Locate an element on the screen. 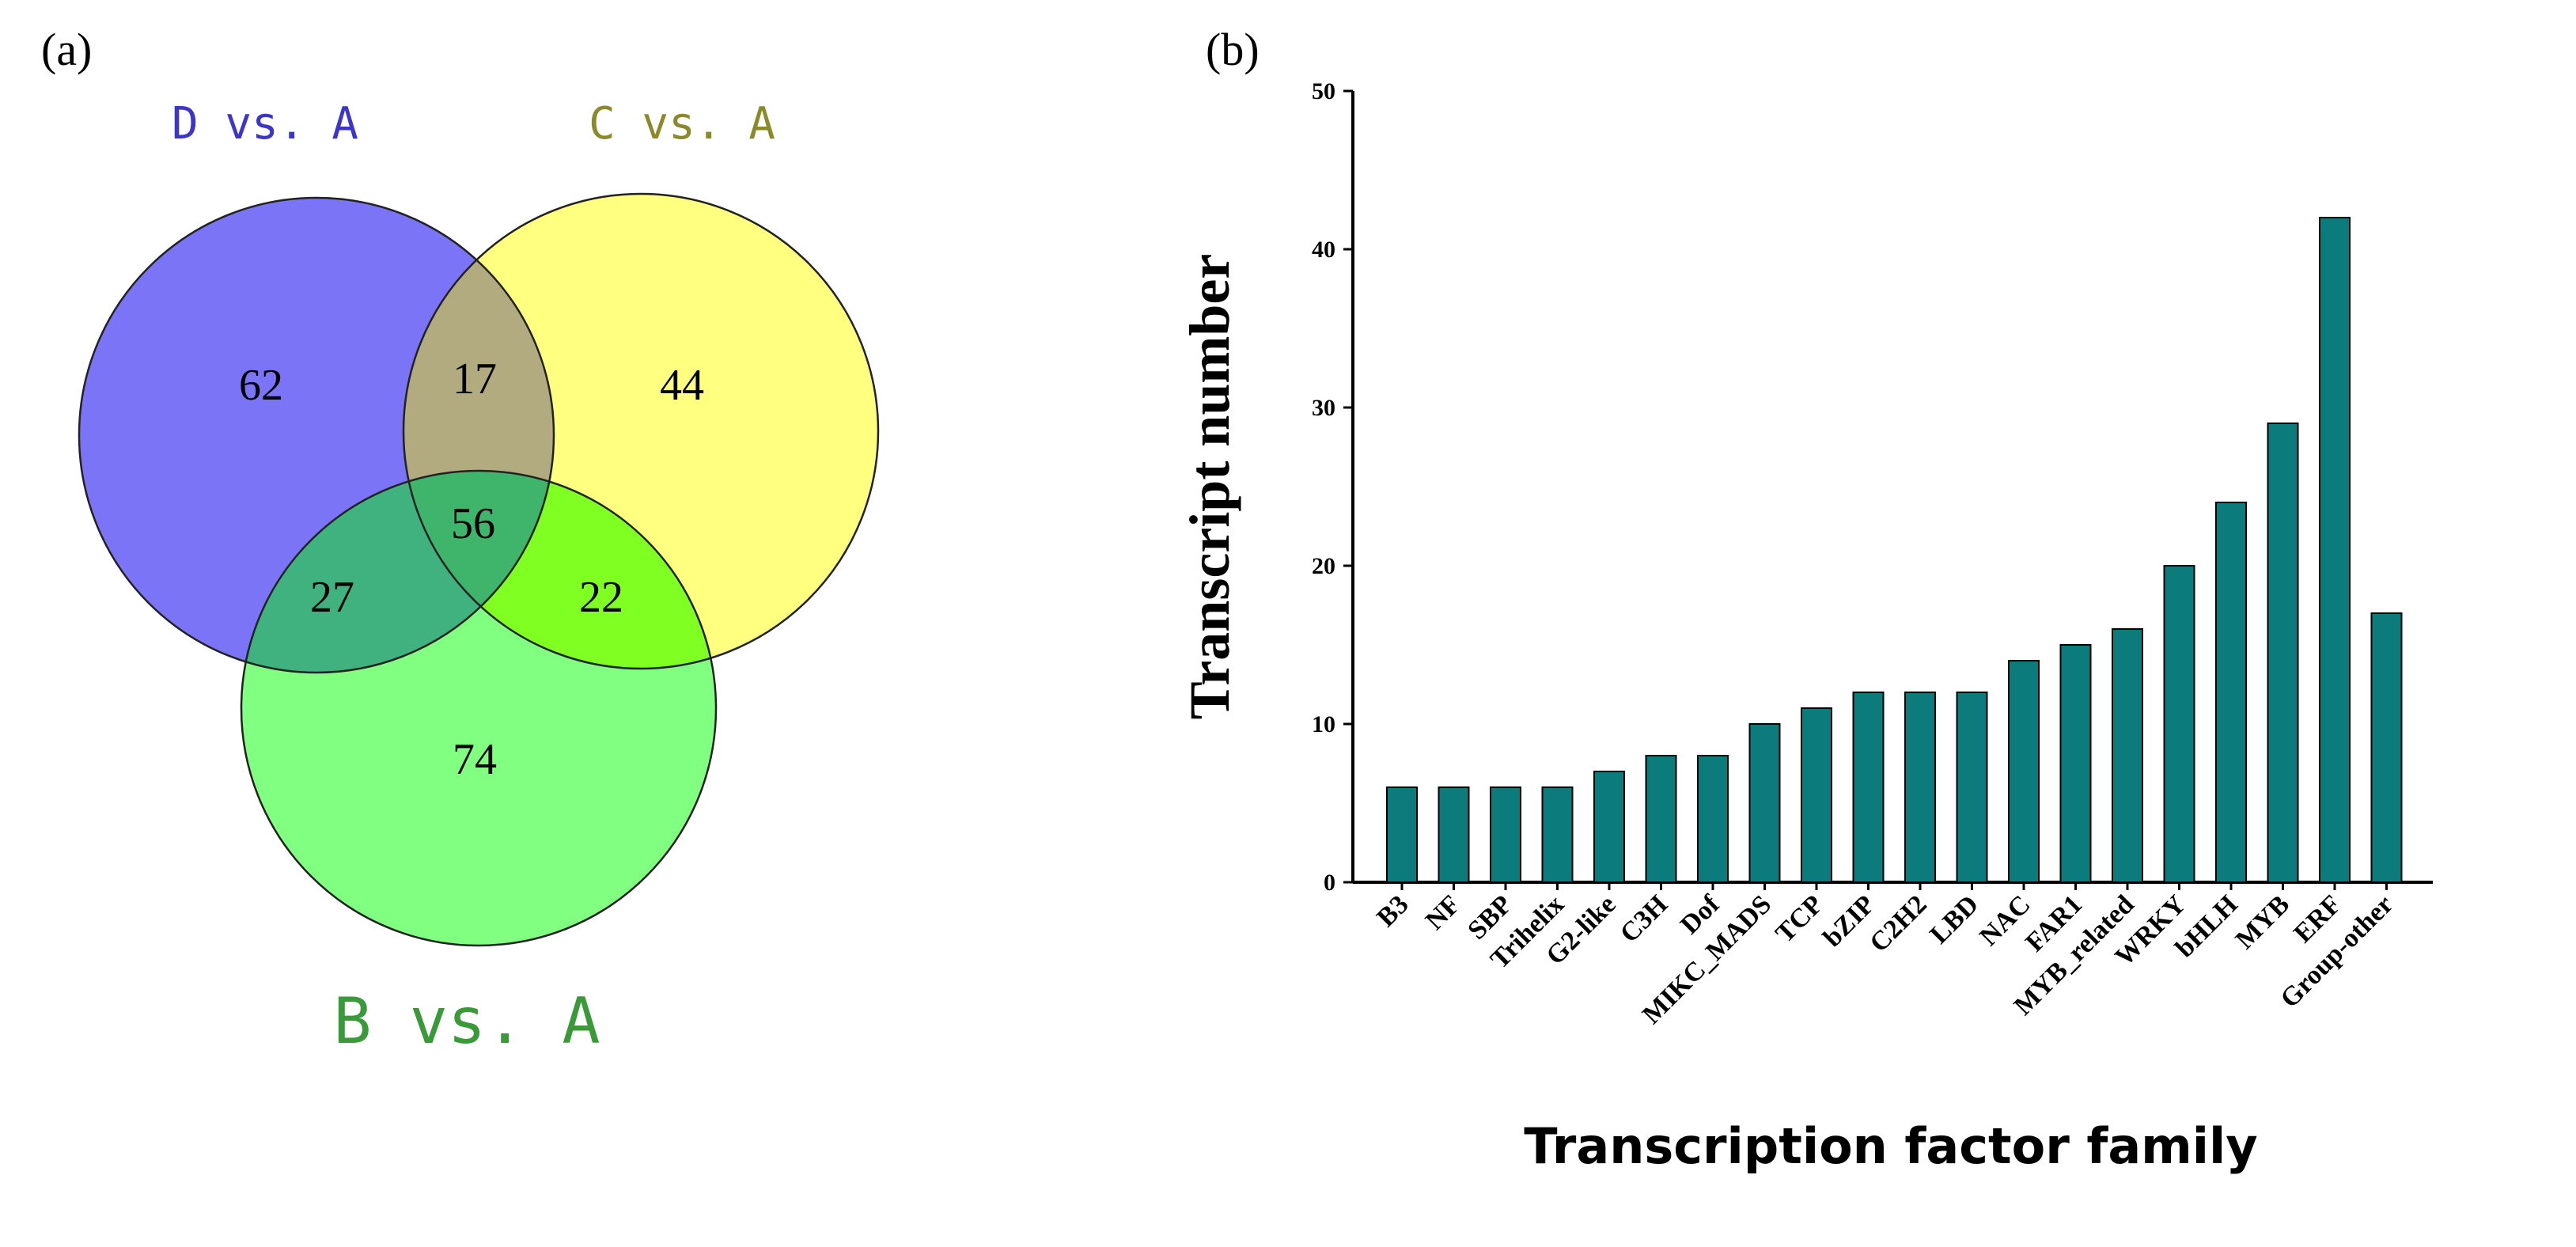 The width and height of the screenshot is (2576, 1247). bar-wrky is located at coordinates (2179, 724).